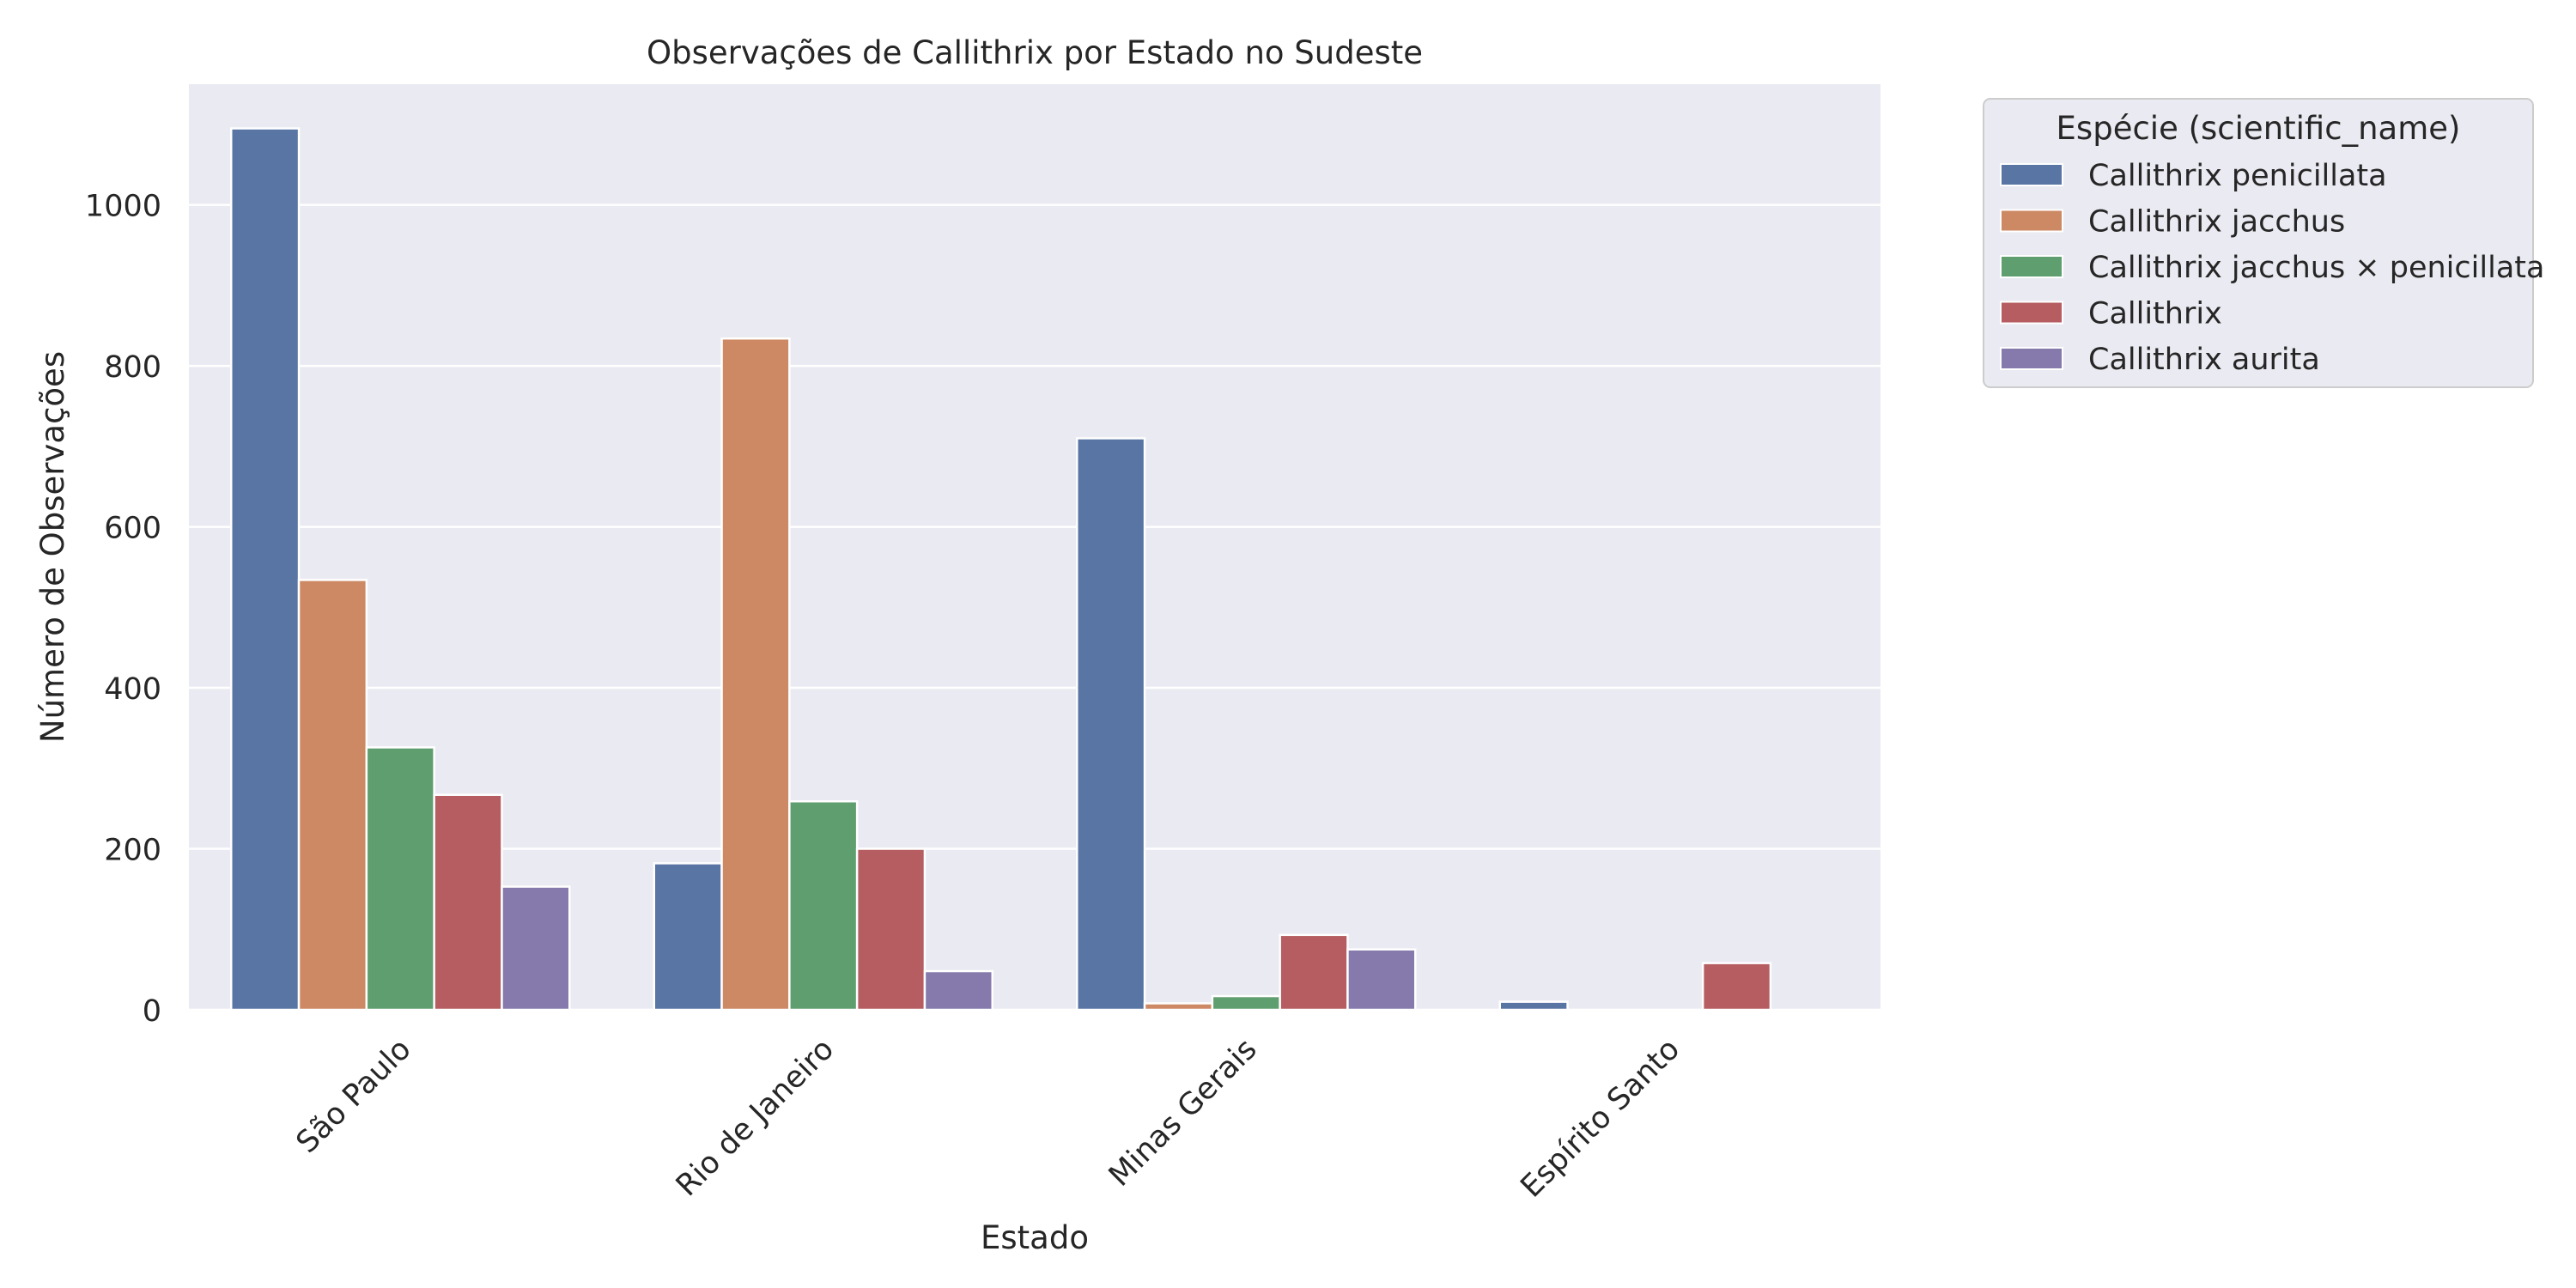 Image resolution: width=2576 pixels, height=1288 pixels. Describe the element at coordinates (2316, 268) in the screenshot. I see `legend-label: Callithrix jacchus × penicillata` at that location.